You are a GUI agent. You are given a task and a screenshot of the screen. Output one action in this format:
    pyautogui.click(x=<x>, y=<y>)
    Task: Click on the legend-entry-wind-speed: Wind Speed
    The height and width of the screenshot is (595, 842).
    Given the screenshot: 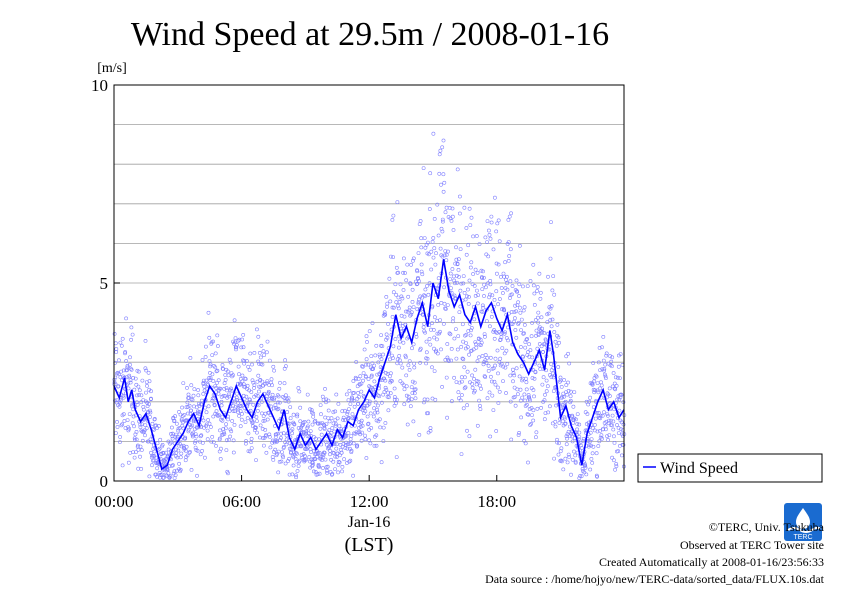 What is the action you would take?
    pyautogui.click(x=699, y=468)
    